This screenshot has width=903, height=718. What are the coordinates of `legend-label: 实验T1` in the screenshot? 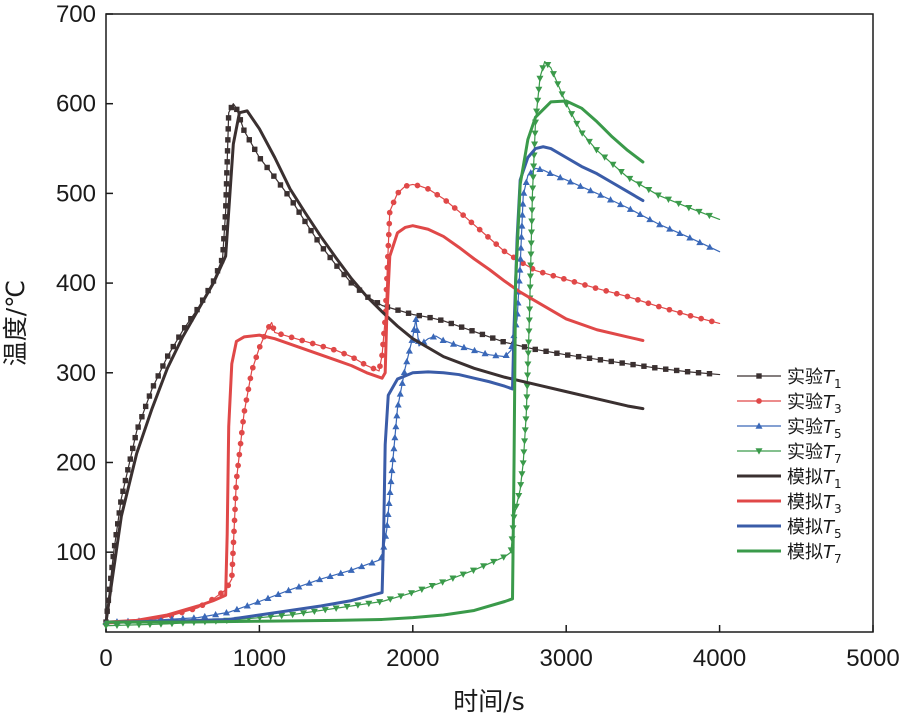 It's located at (814, 379).